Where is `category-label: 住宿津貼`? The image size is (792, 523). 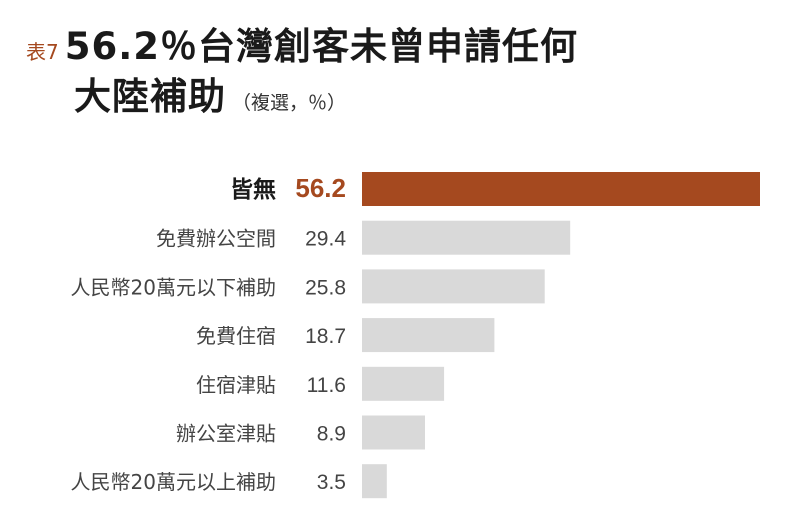
category-label: 住宿津貼 is located at coordinates (236, 385).